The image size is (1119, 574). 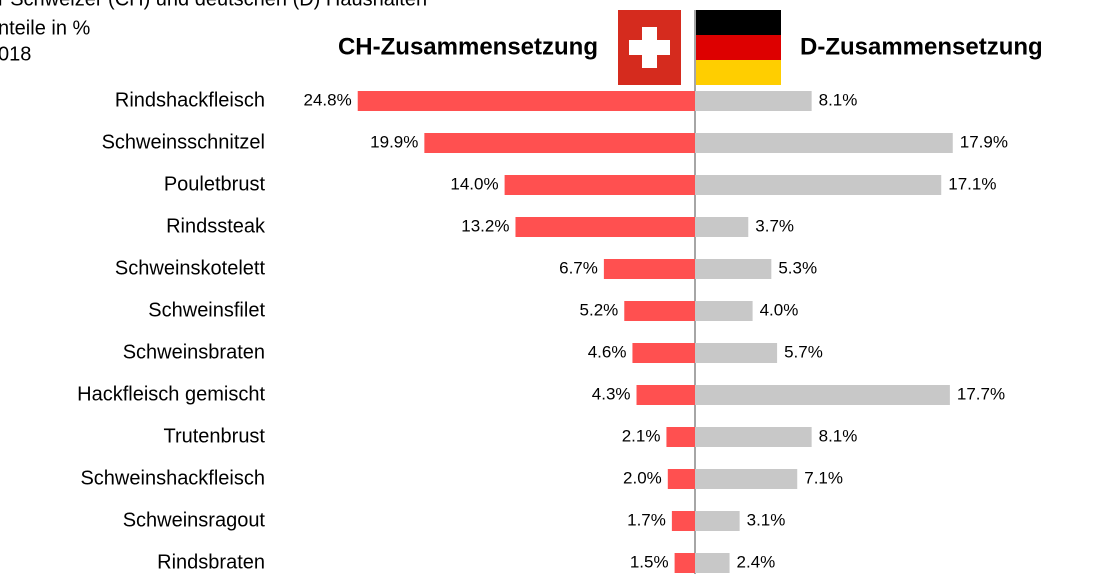 I want to click on category-label: Schweinsschnitzel, so click(x=183, y=142).